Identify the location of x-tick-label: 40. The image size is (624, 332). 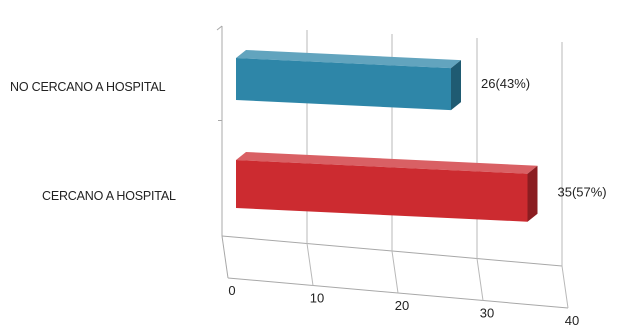
(572, 320).